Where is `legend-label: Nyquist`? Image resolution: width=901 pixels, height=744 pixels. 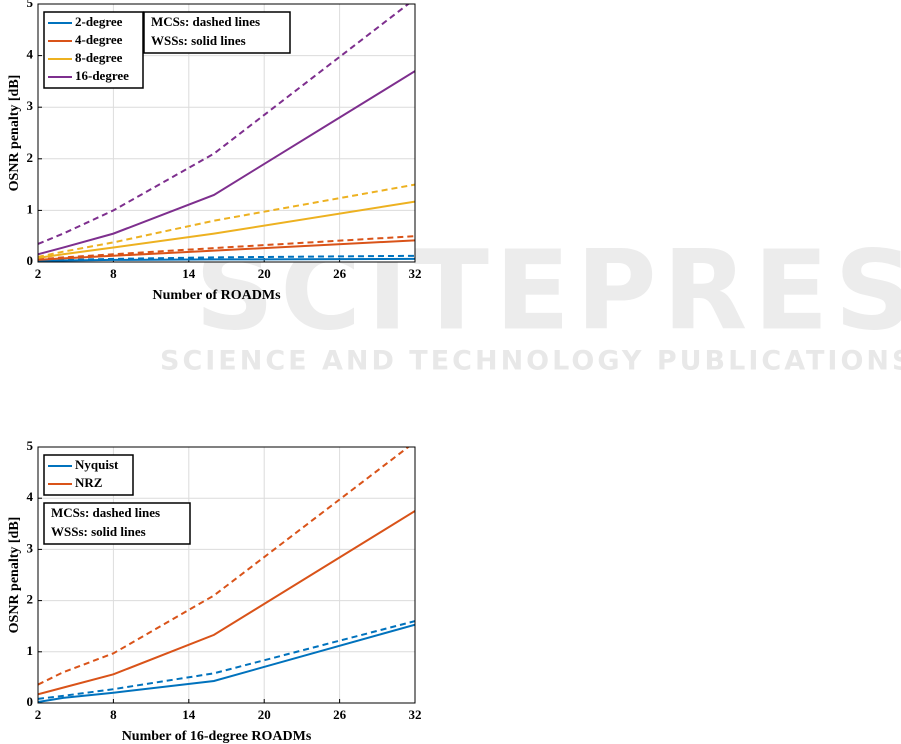
legend-label: Nyquist is located at coordinates (97, 464).